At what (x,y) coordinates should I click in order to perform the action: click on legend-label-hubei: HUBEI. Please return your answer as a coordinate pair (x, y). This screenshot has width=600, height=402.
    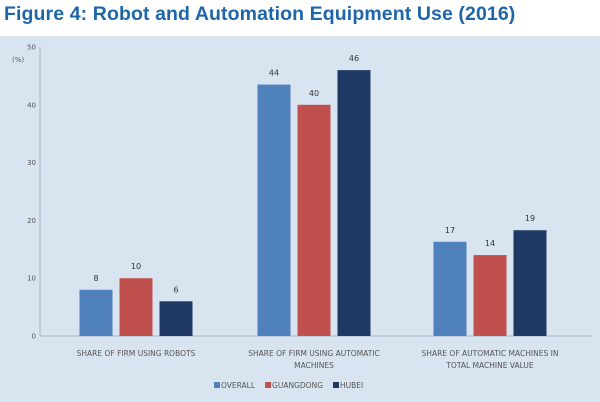
    Looking at the image, I should click on (351, 385).